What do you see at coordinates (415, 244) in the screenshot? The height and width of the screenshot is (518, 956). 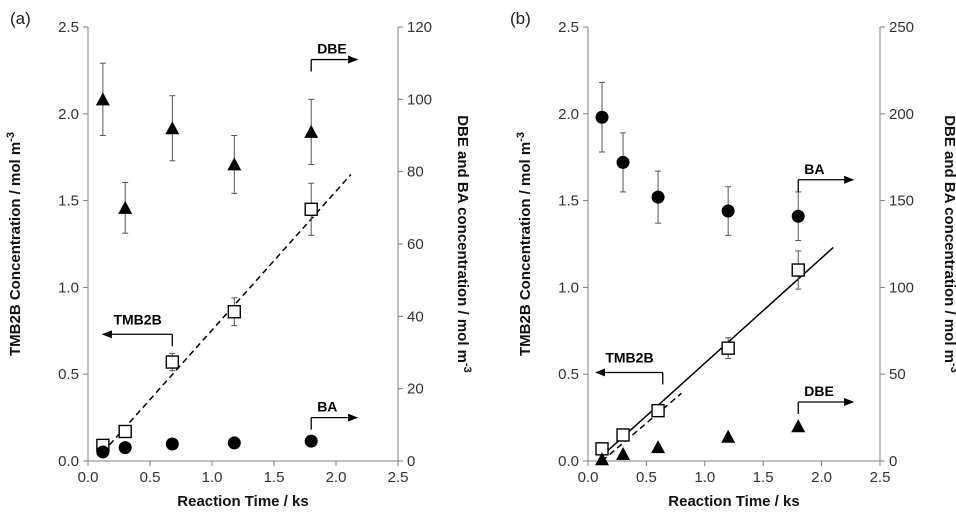 I see `y-right-tick-label: 60` at bounding box center [415, 244].